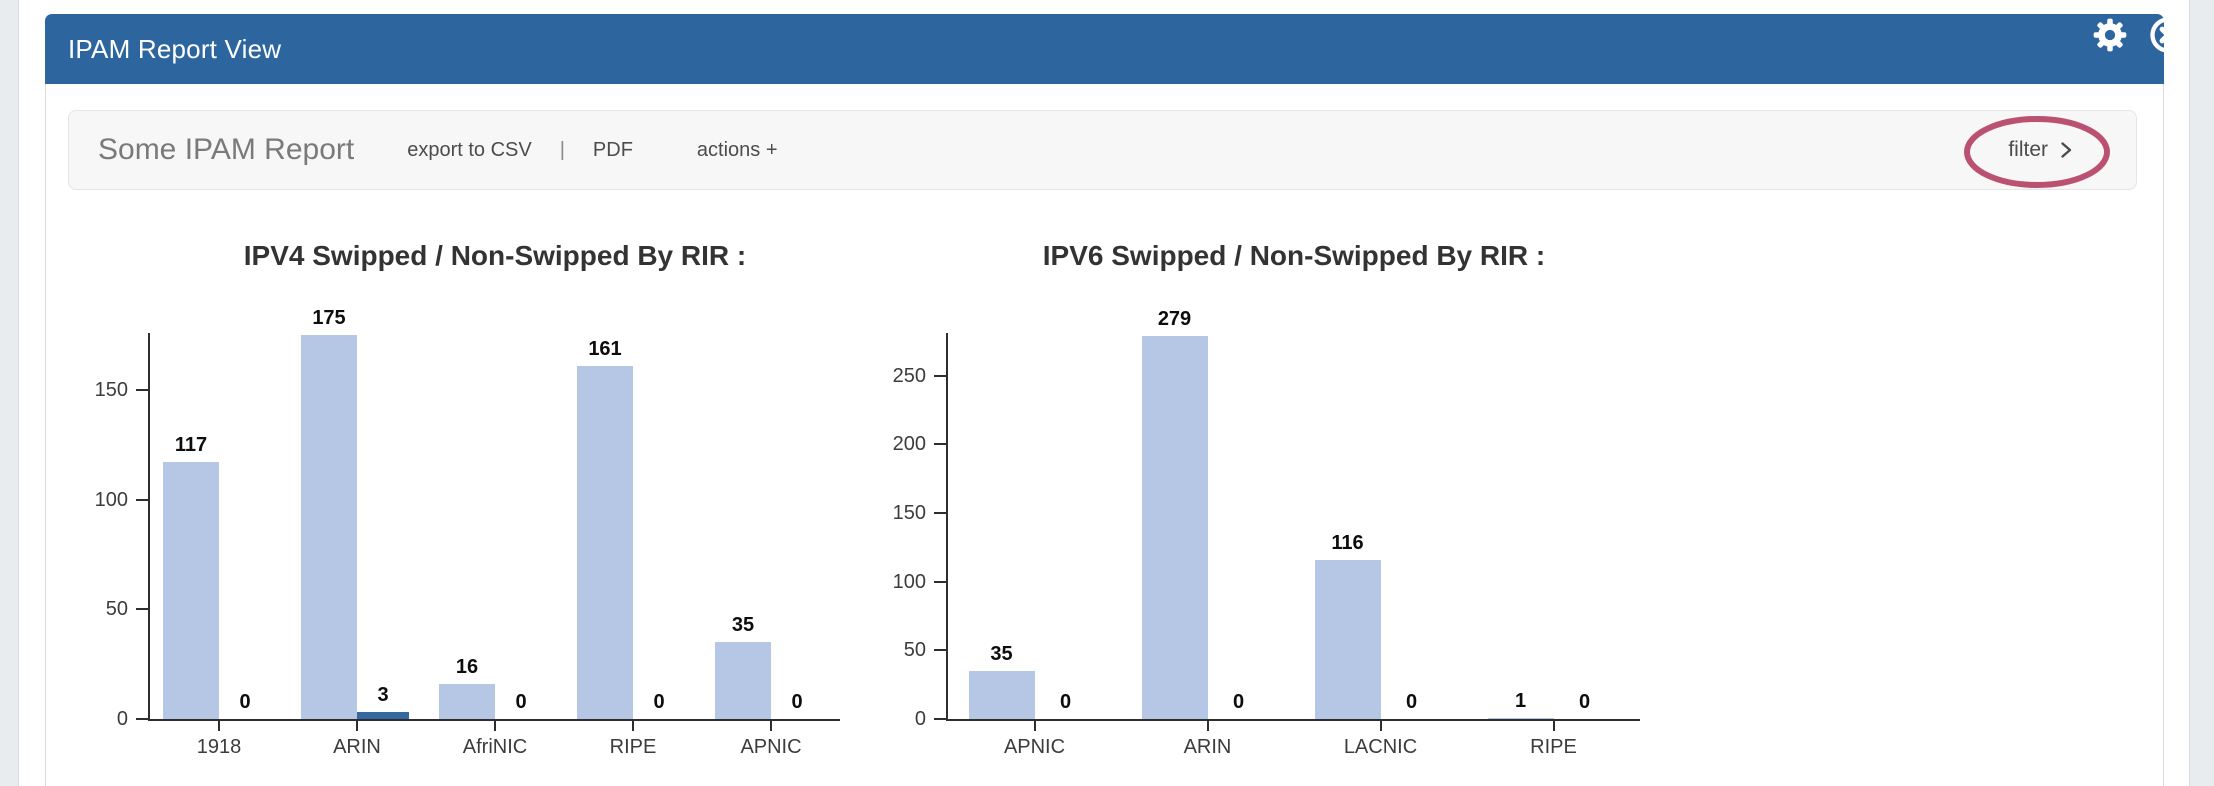 The image size is (2214, 786). Describe the element at coordinates (1104, 49) in the screenshot. I see `panel-header: IPAM Report View` at that location.